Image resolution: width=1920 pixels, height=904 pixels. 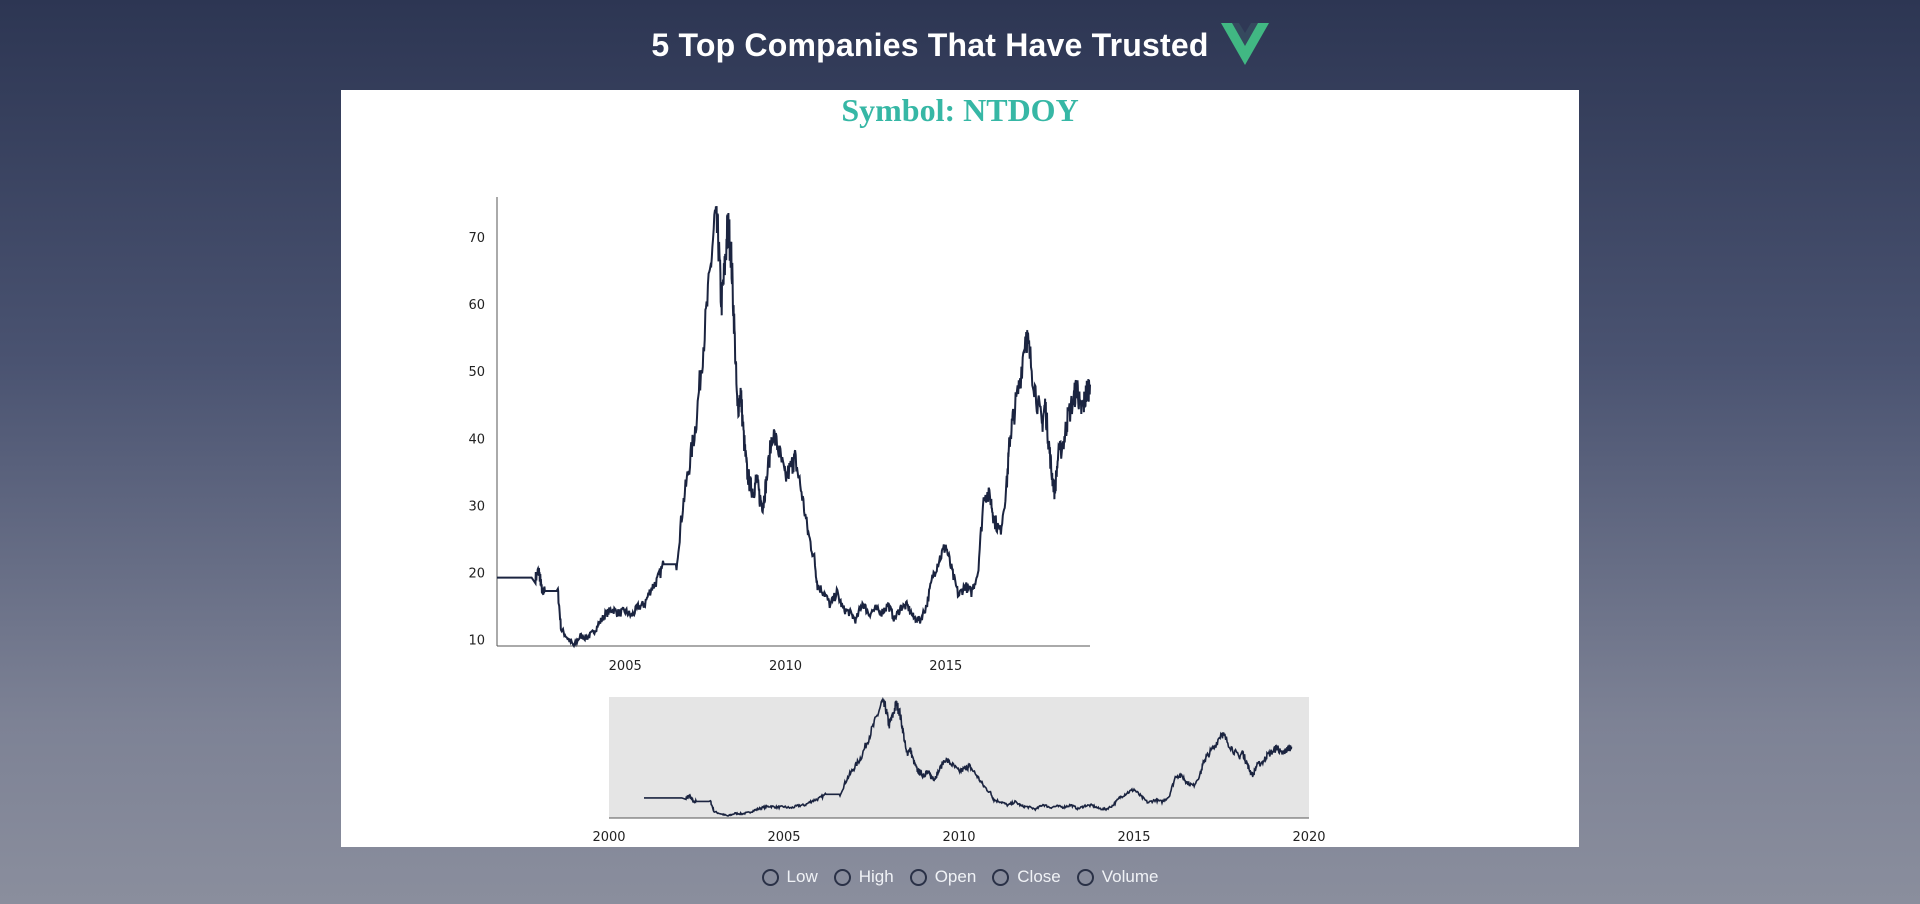 I want to click on radio-label: Open, so click(x=955, y=876).